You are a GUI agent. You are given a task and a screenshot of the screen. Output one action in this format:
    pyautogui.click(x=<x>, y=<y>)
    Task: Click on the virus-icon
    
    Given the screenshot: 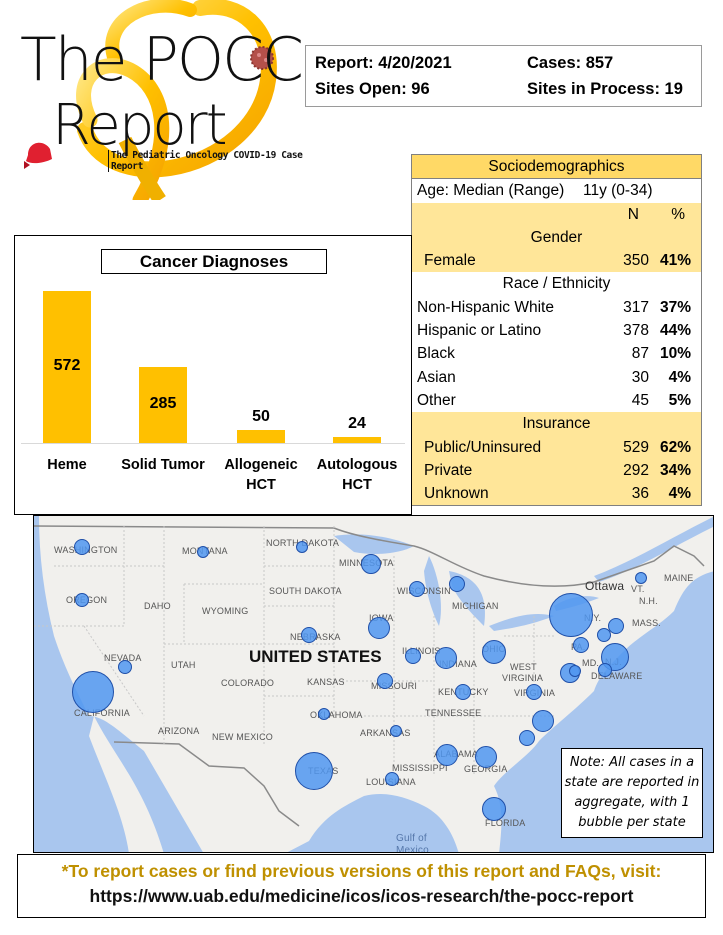 What is the action you would take?
    pyautogui.click(x=262, y=58)
    